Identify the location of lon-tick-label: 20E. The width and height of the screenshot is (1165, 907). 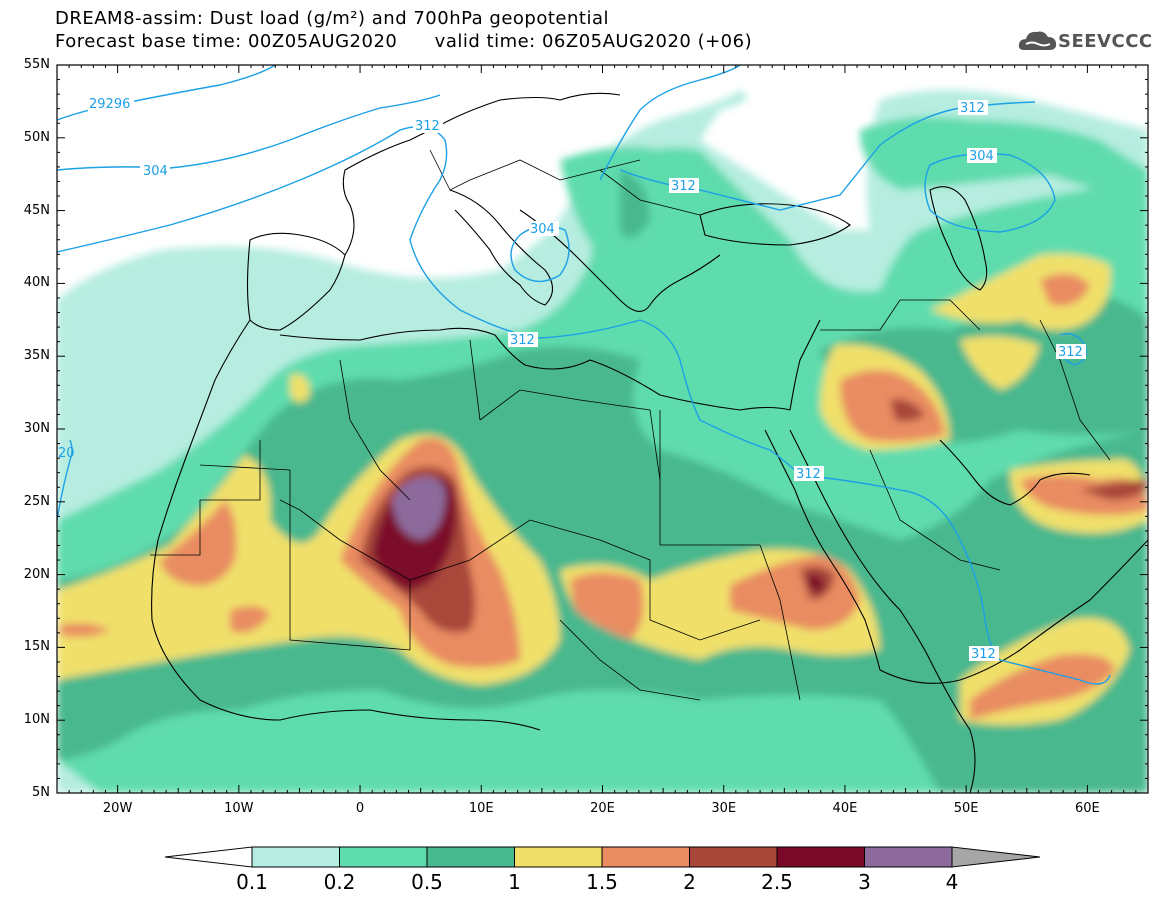
(602, 808).